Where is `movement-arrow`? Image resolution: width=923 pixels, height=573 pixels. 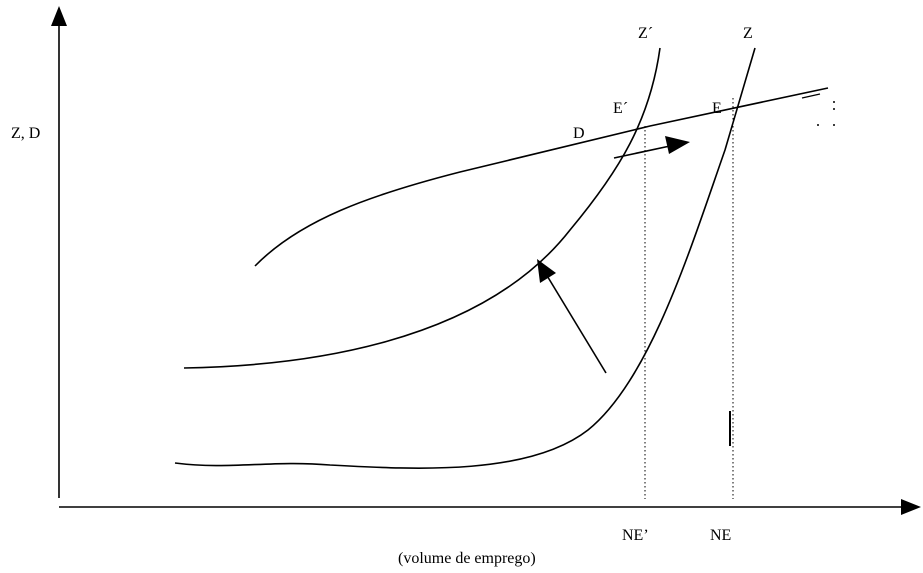 movement-arrow is located at coordinates (651, 147).